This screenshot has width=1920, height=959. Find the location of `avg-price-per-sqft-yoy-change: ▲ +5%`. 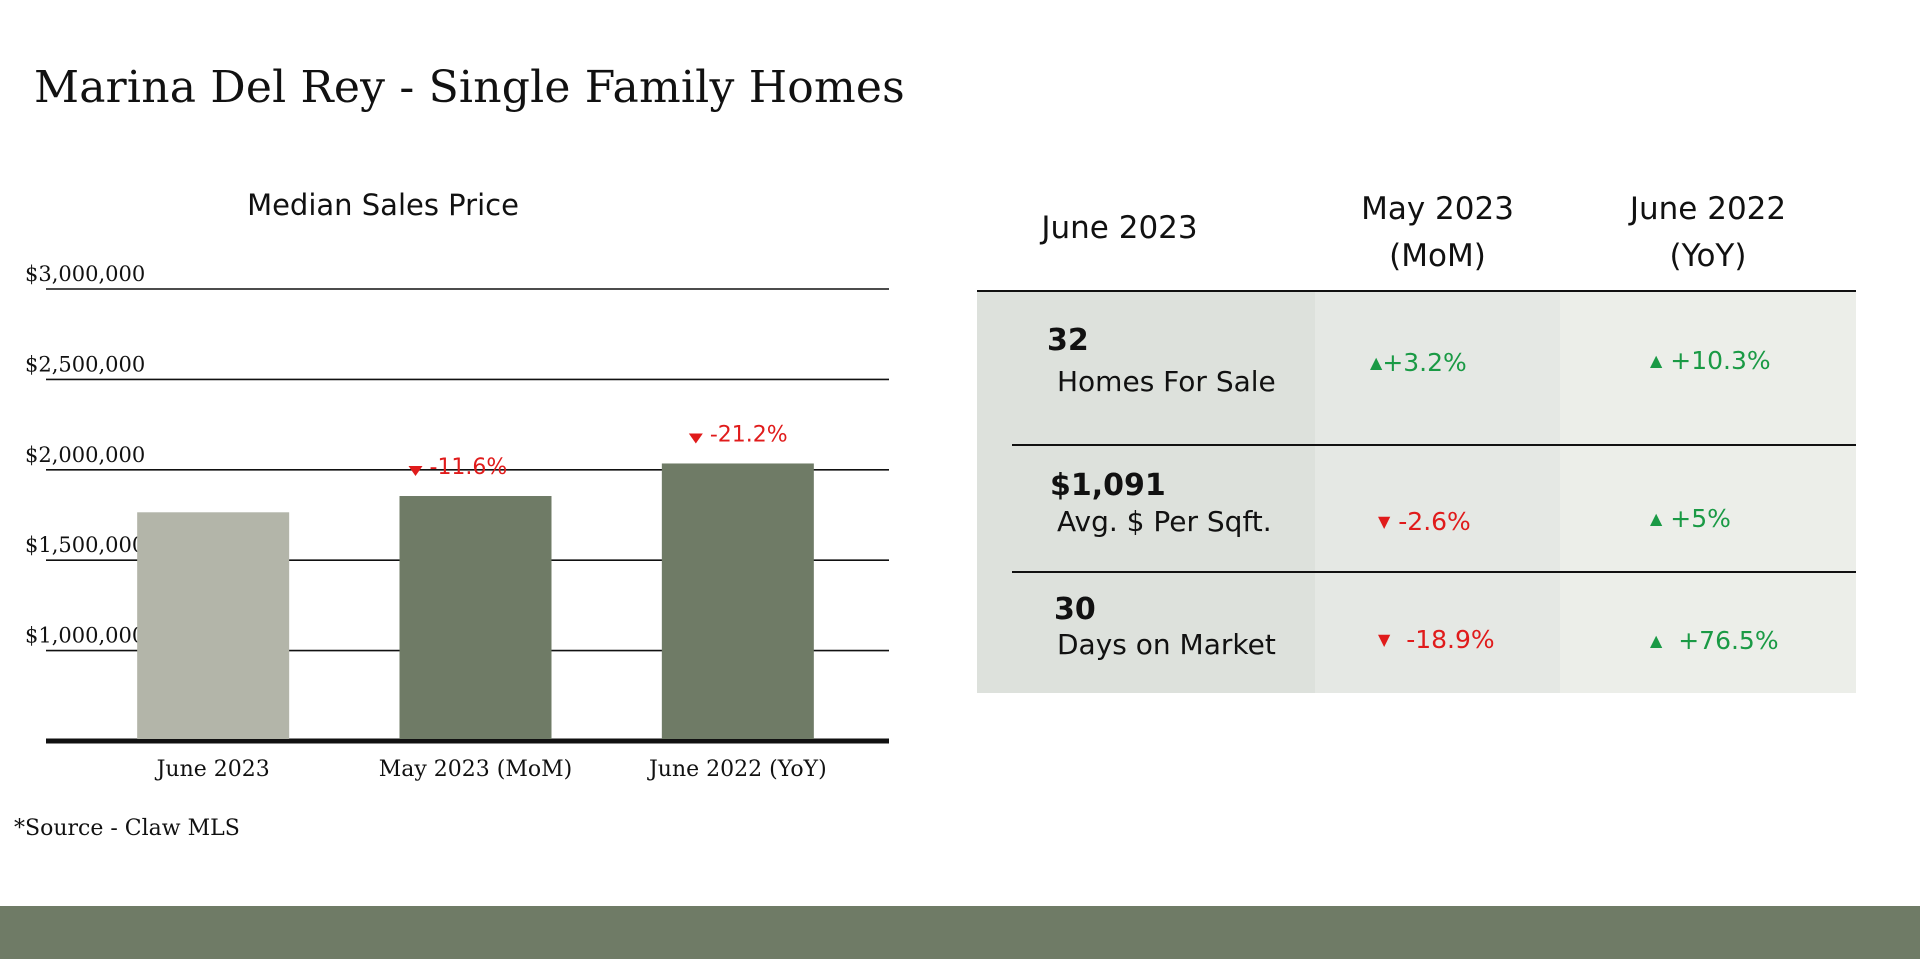

avg-price-per-sqft-yoy-change: ▲ +5% is located at coordinates (1690, 518).